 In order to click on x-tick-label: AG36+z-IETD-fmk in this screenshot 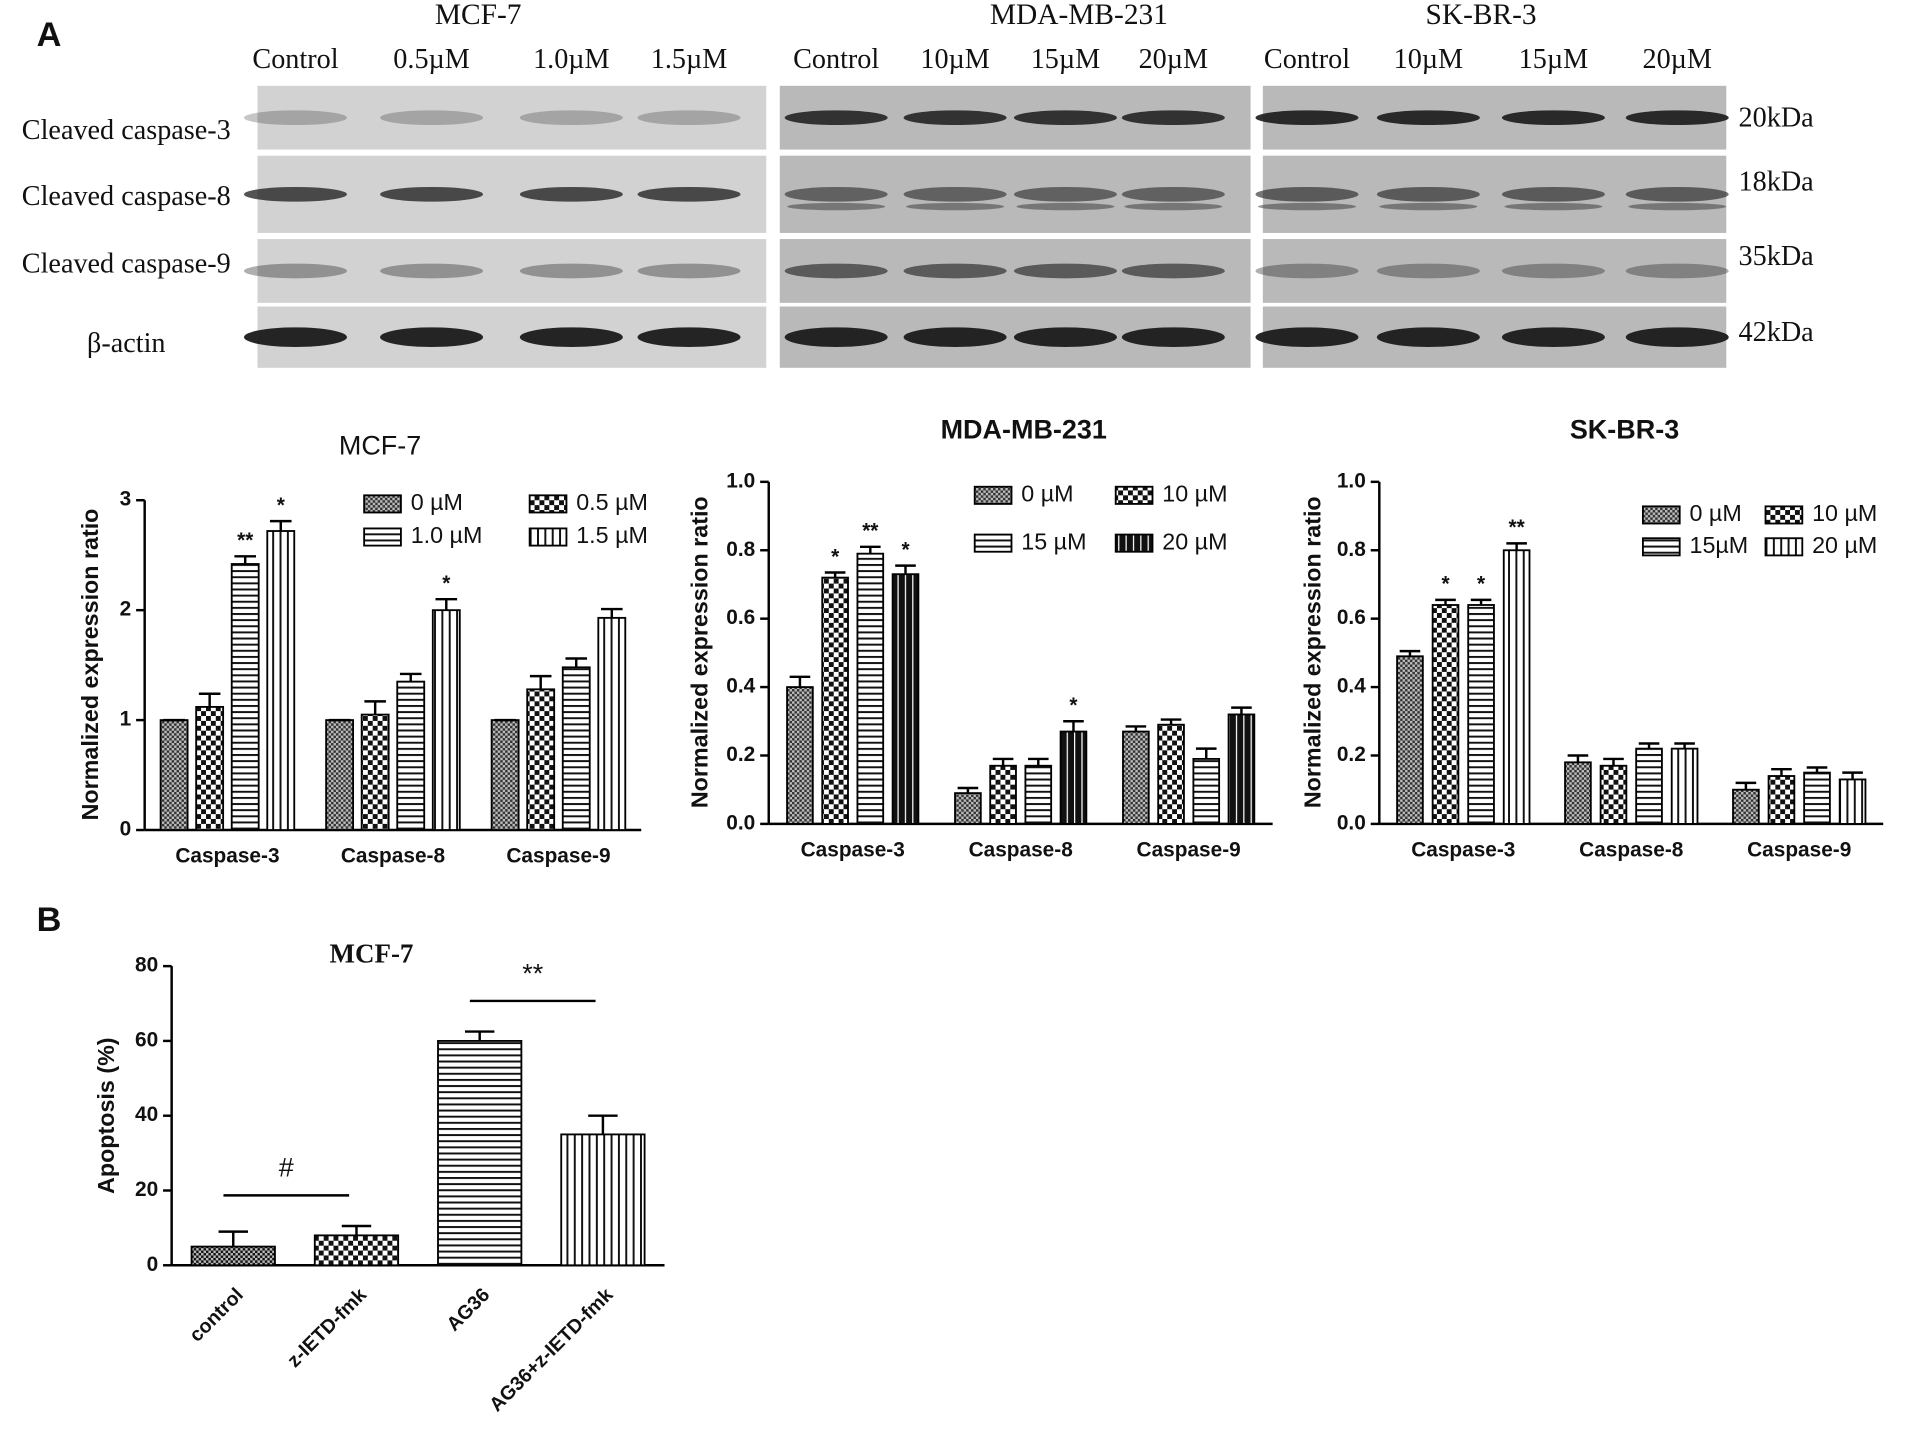, I will do `click(551, 1350)`.